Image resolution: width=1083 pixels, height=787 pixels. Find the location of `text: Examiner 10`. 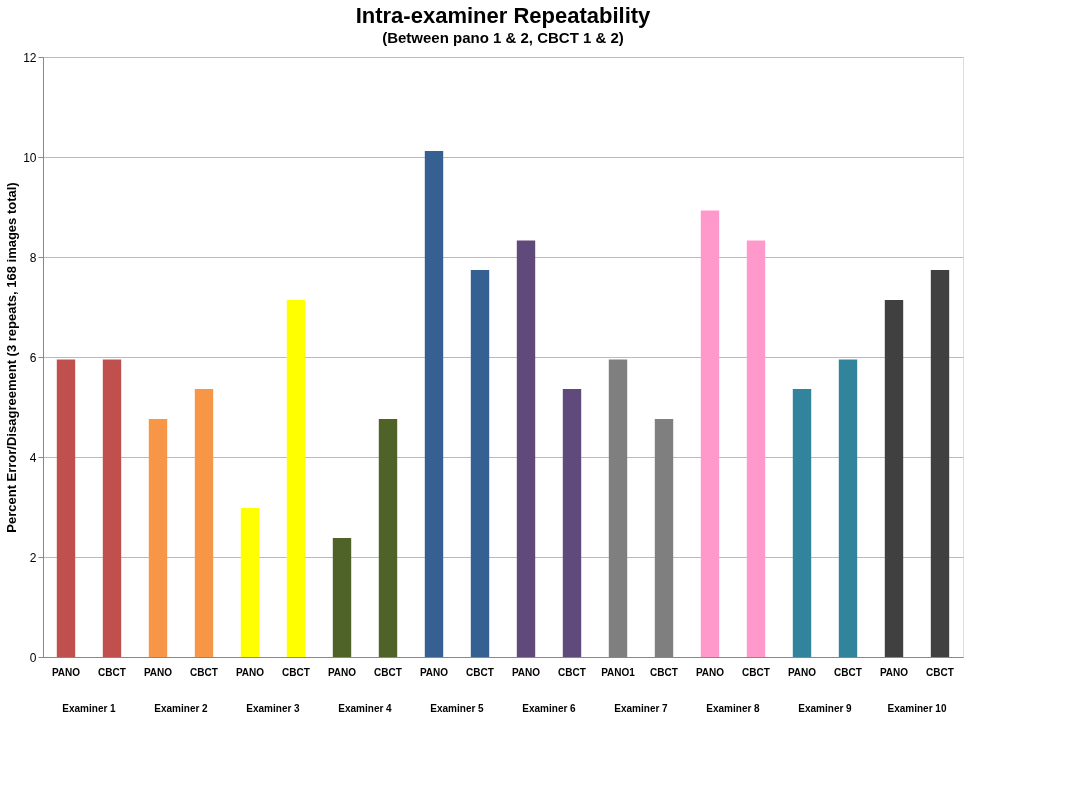

text: Examiner 10 is located at coordinates (917, 708).